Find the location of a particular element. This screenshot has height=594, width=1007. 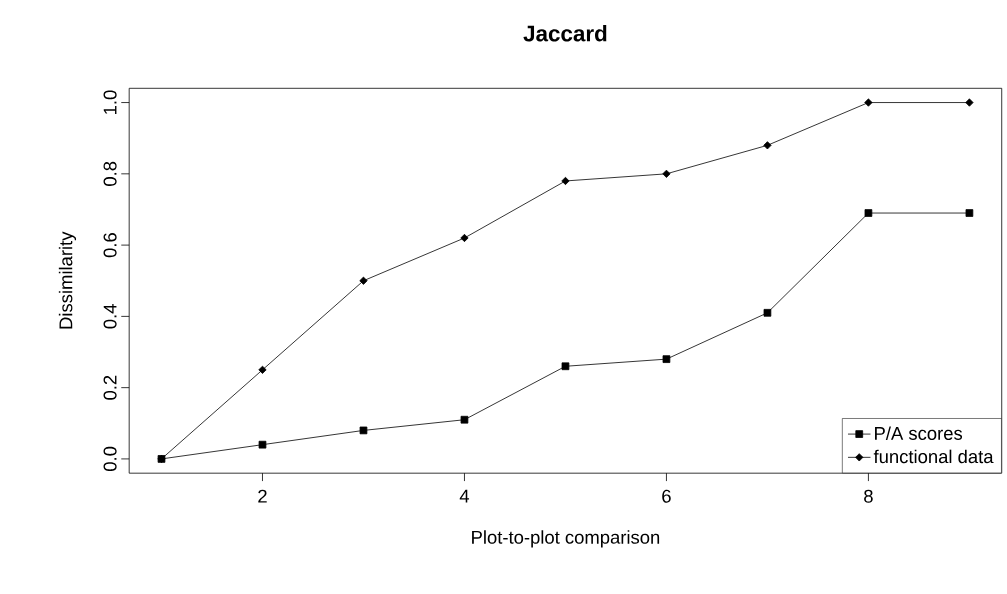

x-tick-label: 6 is located at coordinates (666, 496).